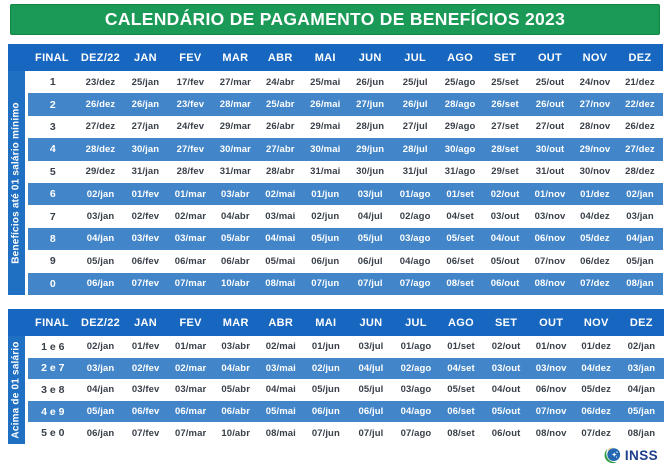 This screenshot has width=672, height=472. What do you see at coordinates (100, 57) in the screenshot?
I see `column-header-dez-22: DEZ/22` at bounding box center [100, 57].